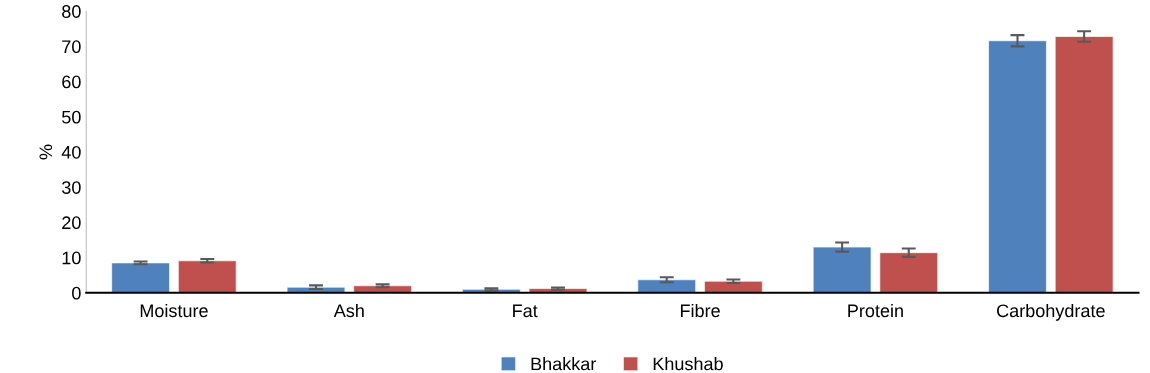  What do you see at coordinates (71, 47) in the screenshot?
I see `y-tick-label: 70` at bounding box center [71, 47].